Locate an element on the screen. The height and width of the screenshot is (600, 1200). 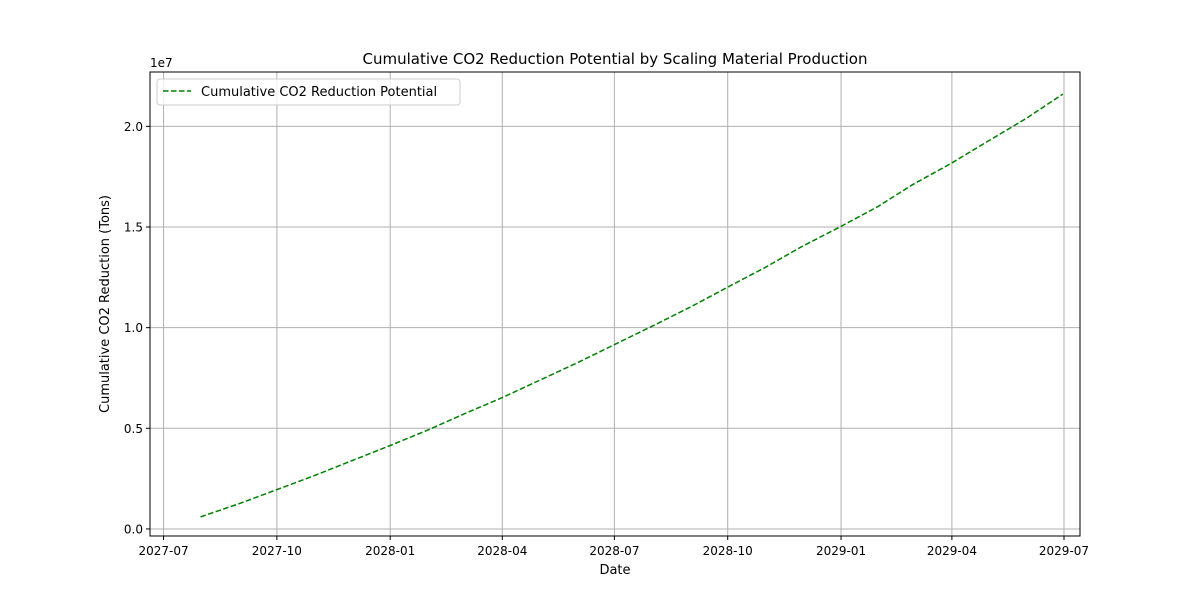
x-tick-label: 2028-04 is located at coordinates (502, 551).